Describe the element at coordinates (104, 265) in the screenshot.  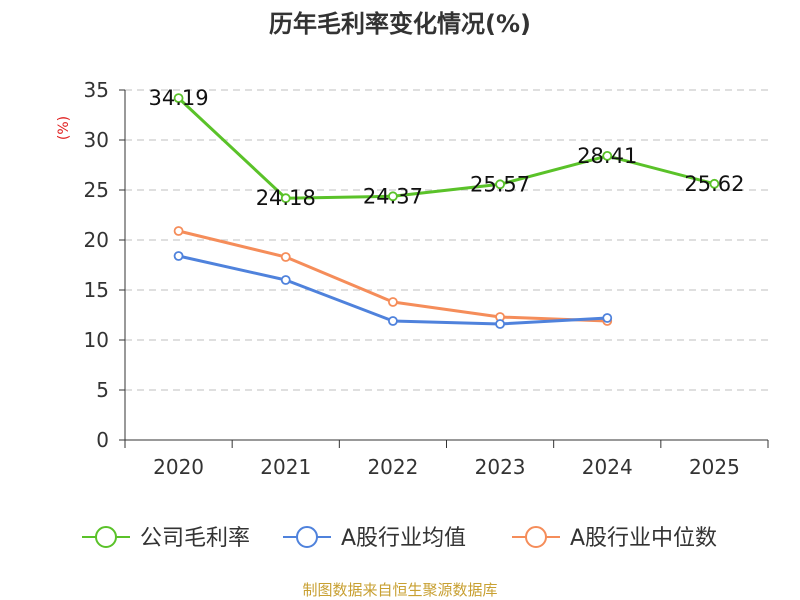
I see `y-axis-ticks: 0 5 10 15 20 25 30 35` at that location.